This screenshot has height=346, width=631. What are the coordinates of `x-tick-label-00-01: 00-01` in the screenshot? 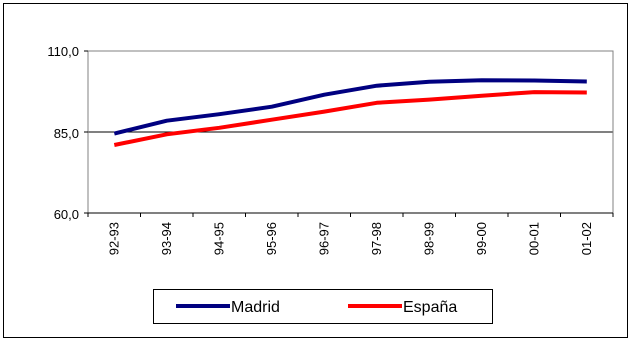 It's located at (533, 238).